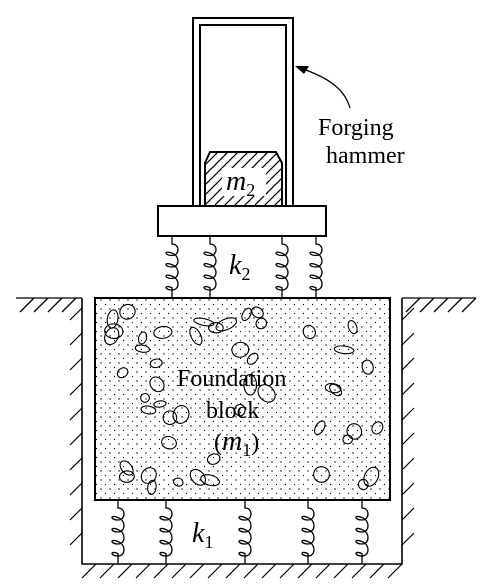 The width and height of the screenshot is (490, 585). Describe the element at coordinates (198, 533) in the screenshot. I see `lower-stiffness-symbol: k` at that location.